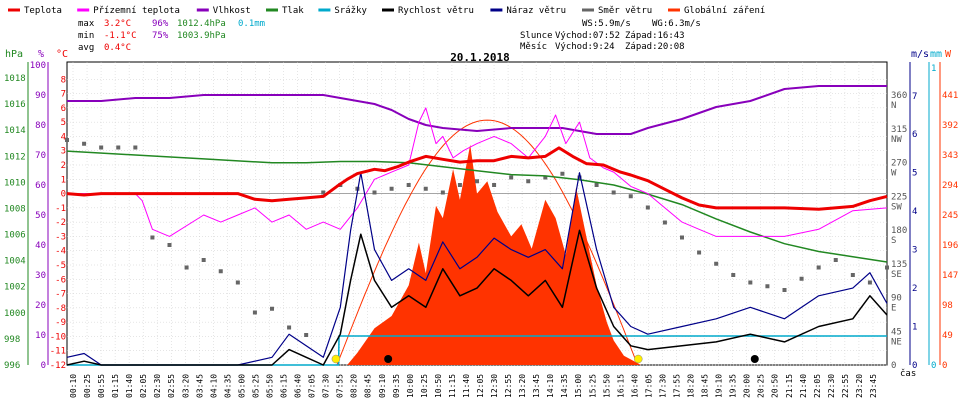  What do you see at coordinates (676, 24) in the screenshot?
I see `wind-wg: WG:6.3m/s` at bounding box center [676, 24].